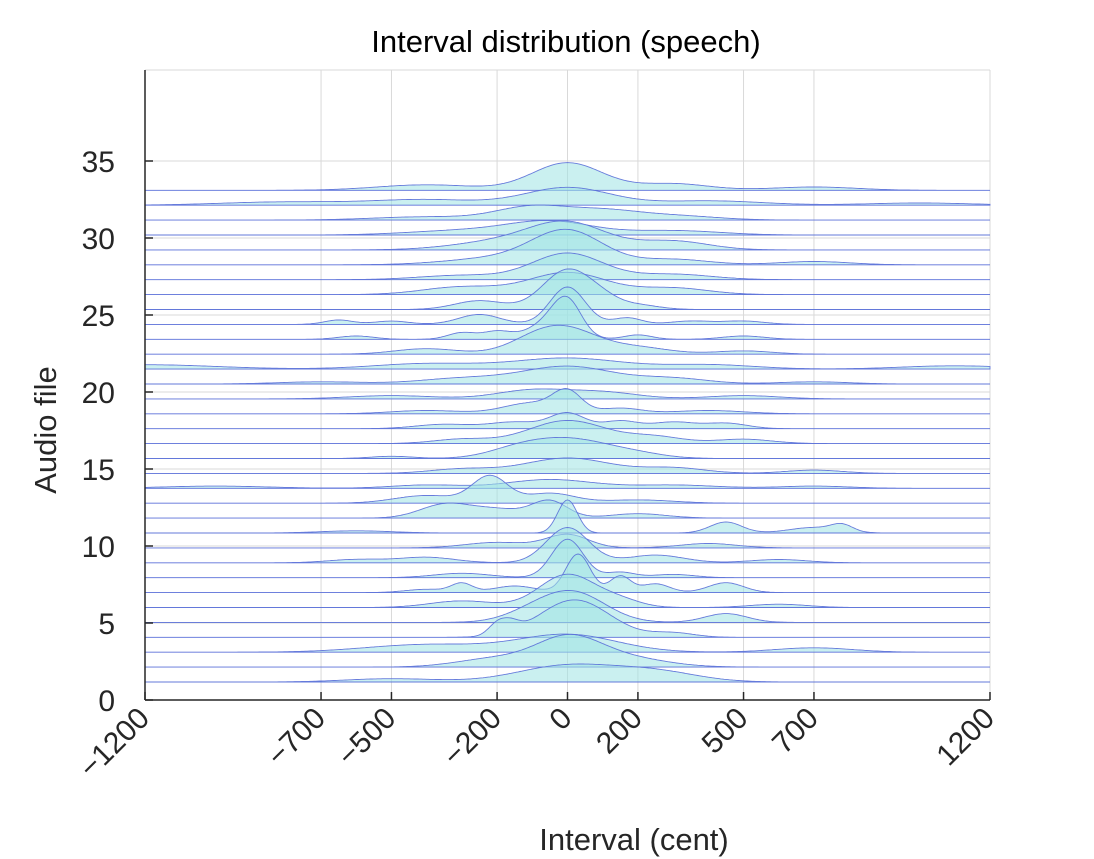  Describe the element at coordinates (472, 737) in the screenshot. I see `x-tick-label: −200` at that location.